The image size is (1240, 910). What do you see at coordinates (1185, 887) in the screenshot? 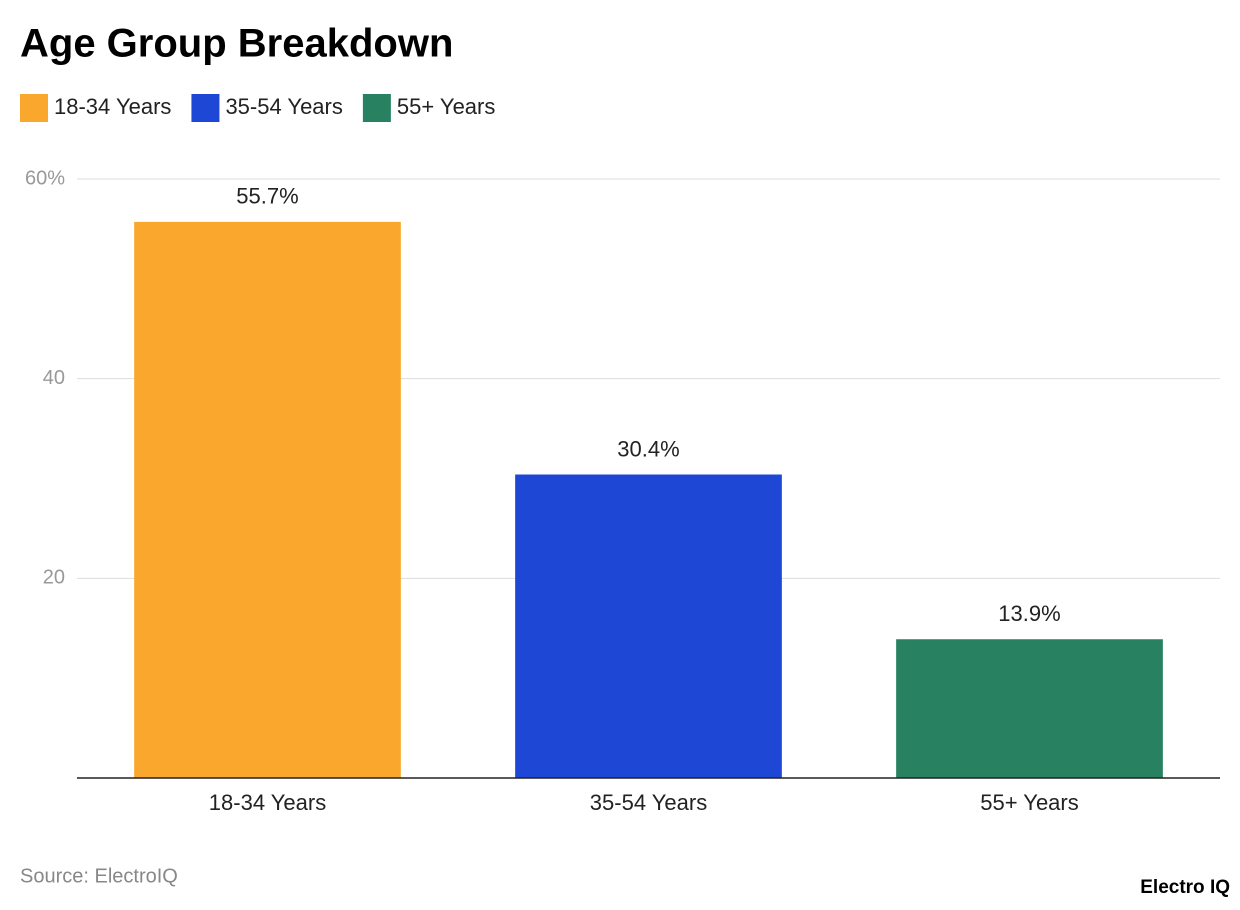
I see `brand: Electro IQ` at bounding box center [1185, 887].